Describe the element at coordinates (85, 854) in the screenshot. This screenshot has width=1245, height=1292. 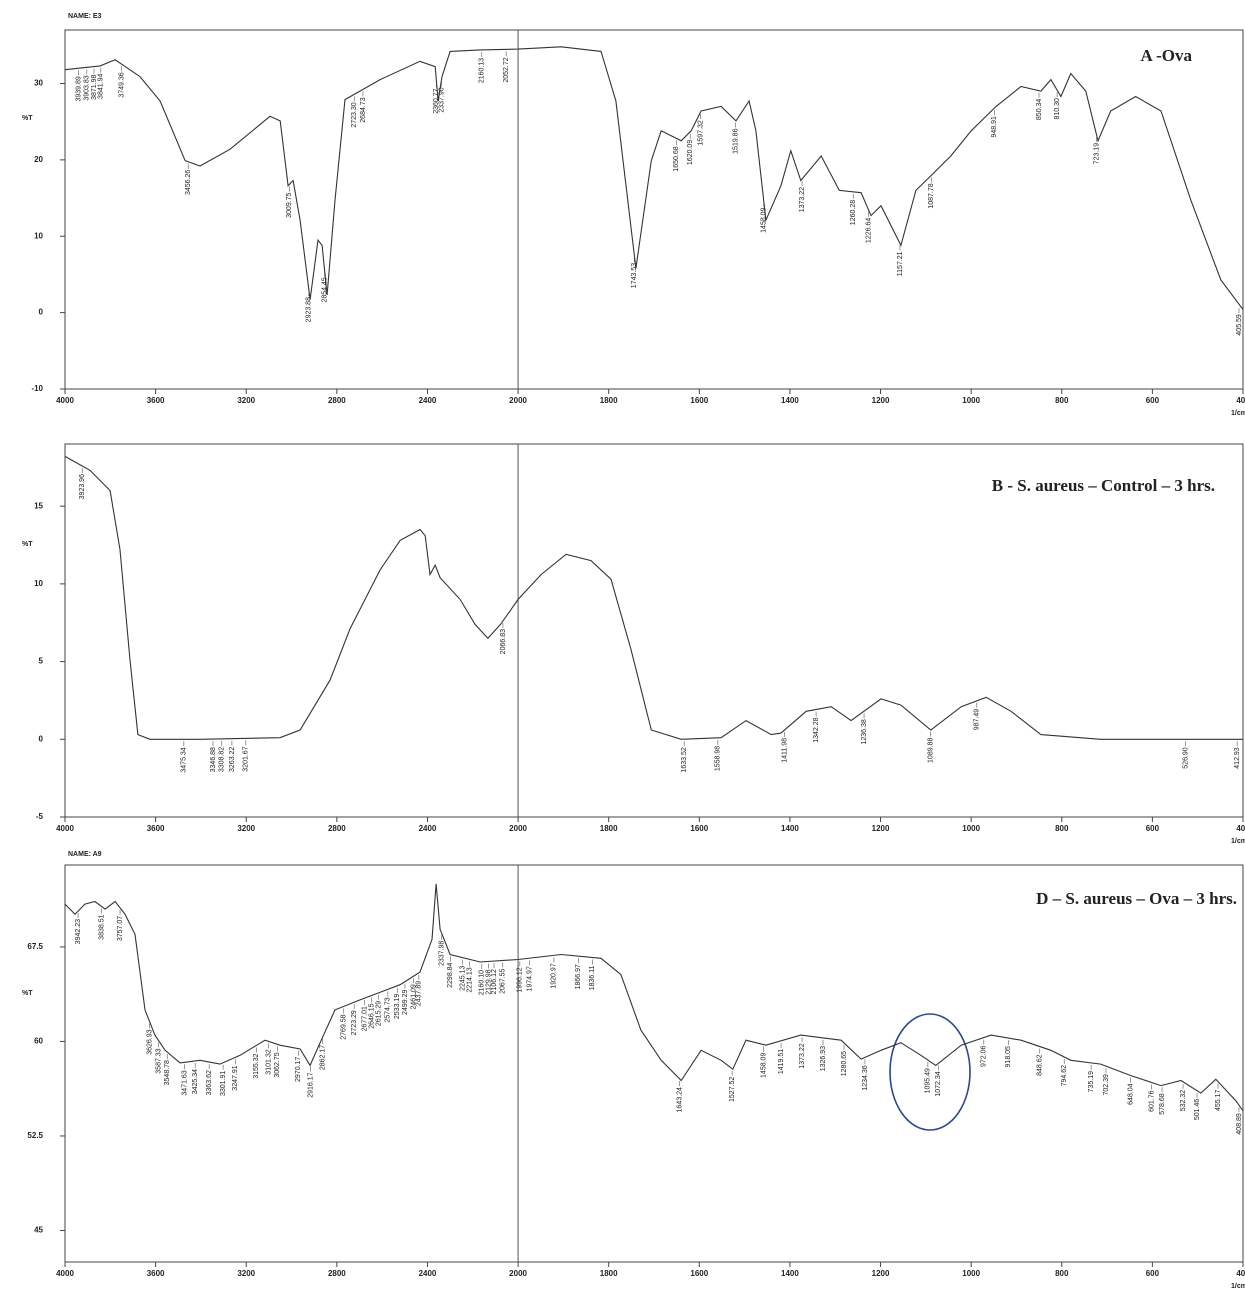
I see `sample-name: NAME: A9` at that location.